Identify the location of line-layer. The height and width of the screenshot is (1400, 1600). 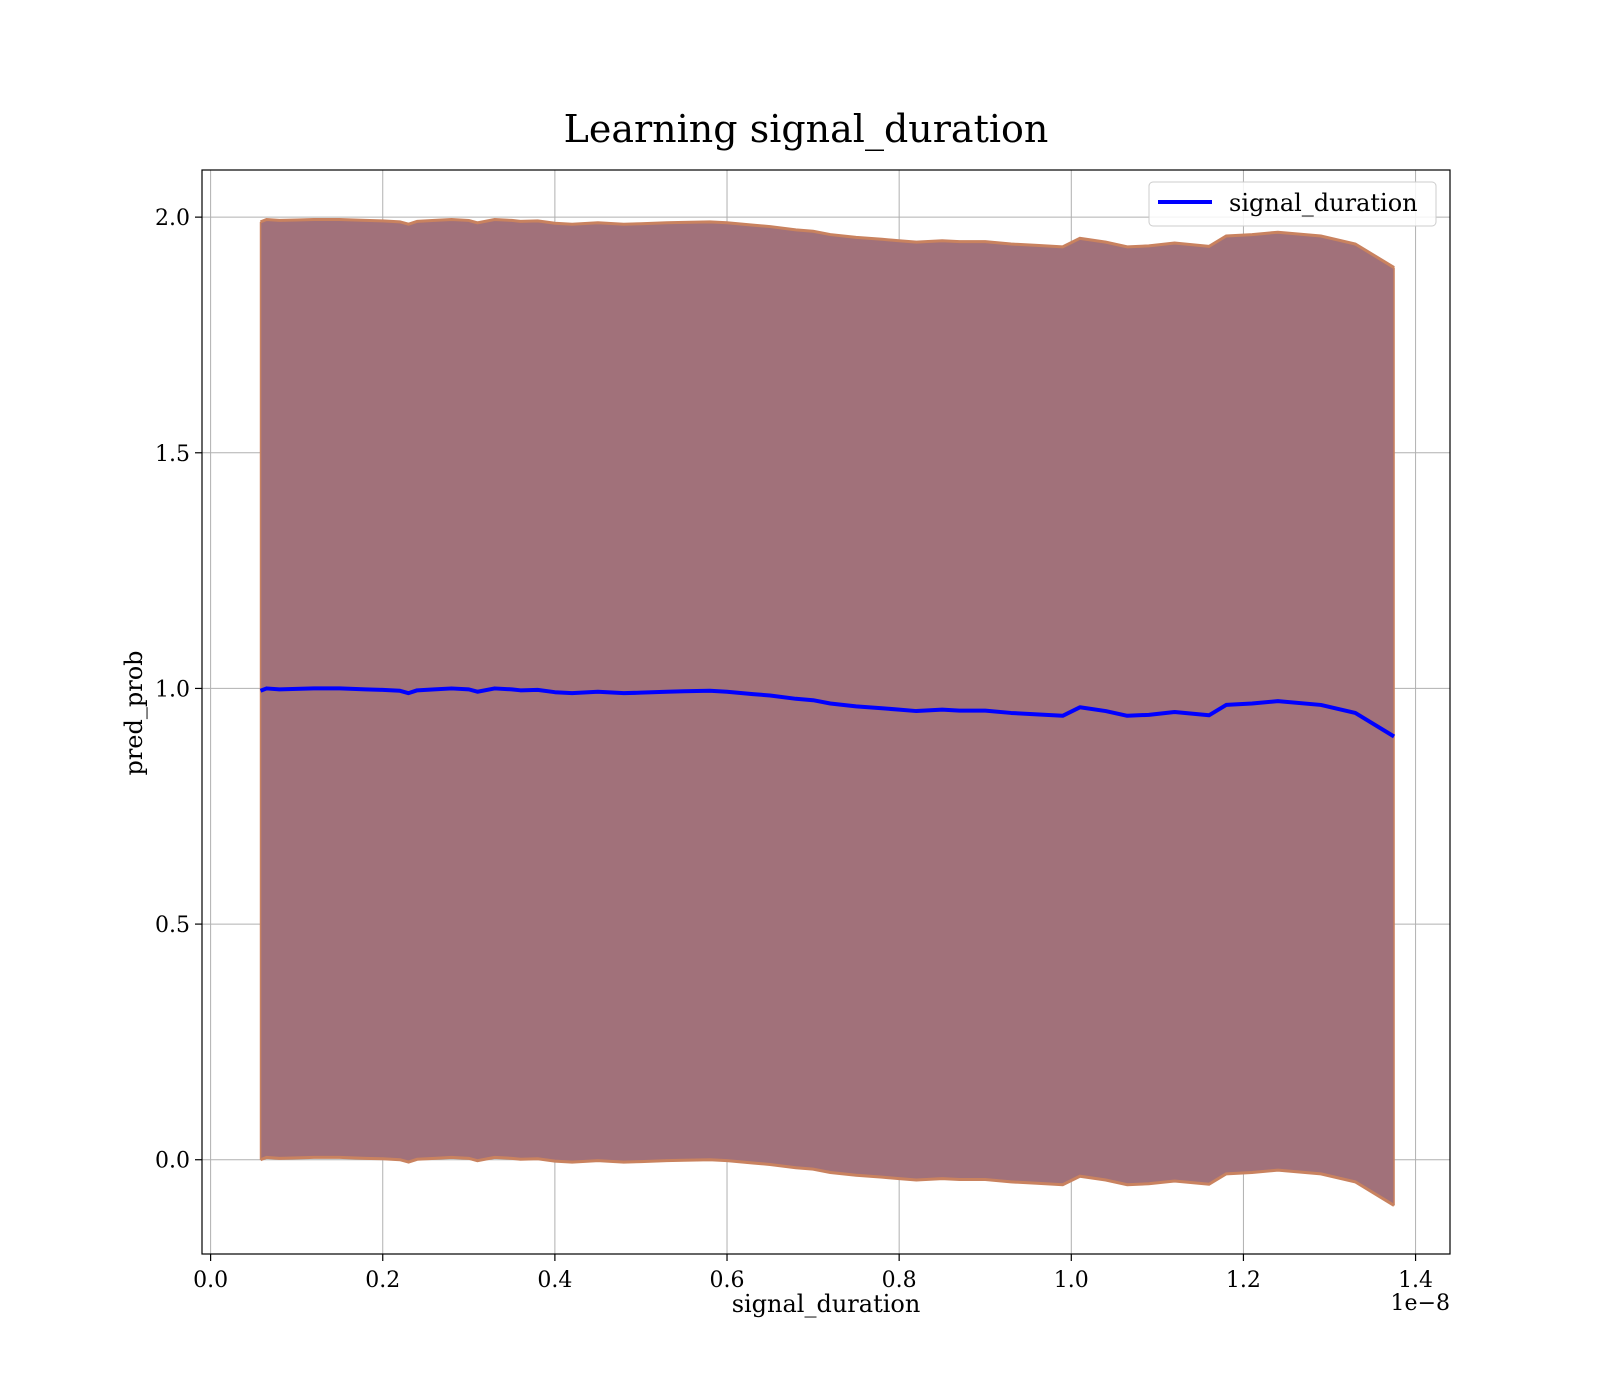
(827, 712).